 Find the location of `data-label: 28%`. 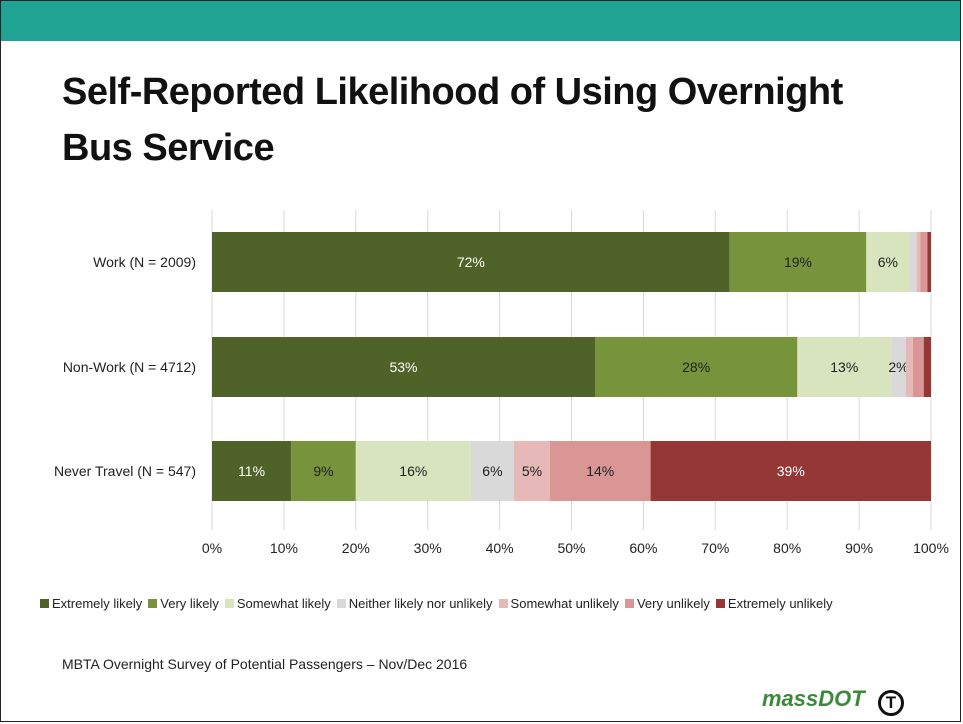

data-label: 28% is located at coordinates (696, 367).